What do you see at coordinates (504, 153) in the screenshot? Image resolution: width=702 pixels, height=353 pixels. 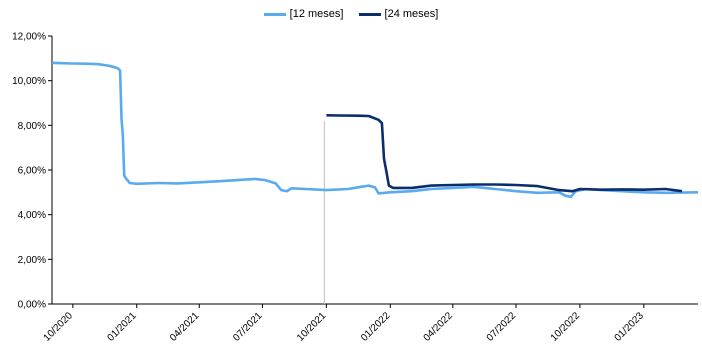 I see `series-line-24-meses` at bounding box center [504, 153].